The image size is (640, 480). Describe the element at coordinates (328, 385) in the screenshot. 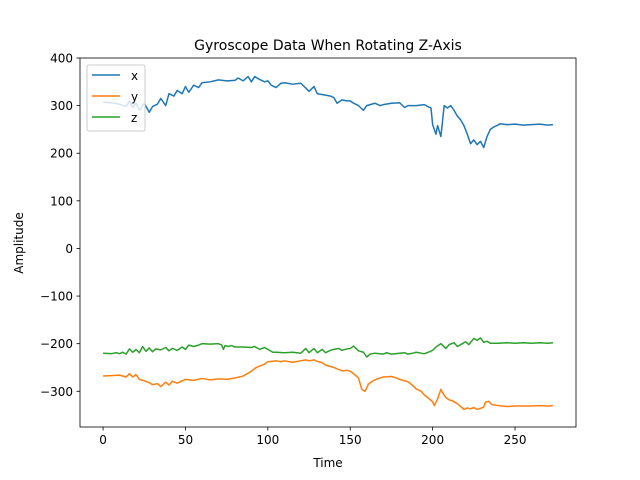

I see `series-line-y` at that location.